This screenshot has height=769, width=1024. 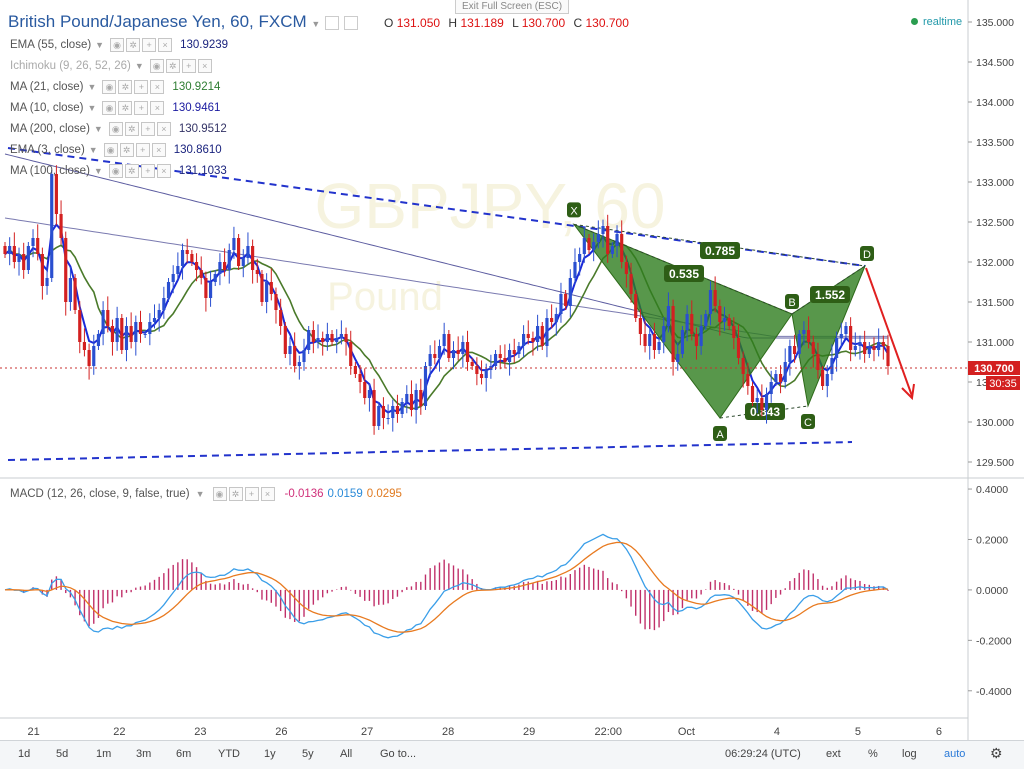 I want to click on indicator-value: 130.9512, so click(x=202, y=129).